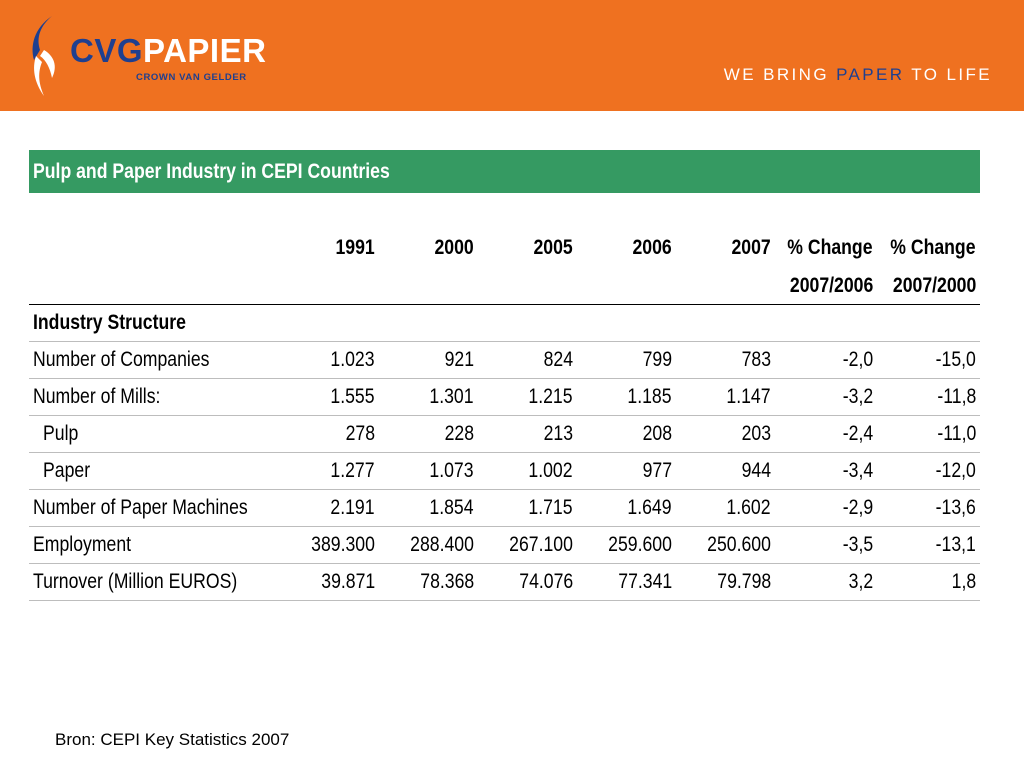 The image size is (1024, 768). I want to click on cell: 921, so click(459, 359).